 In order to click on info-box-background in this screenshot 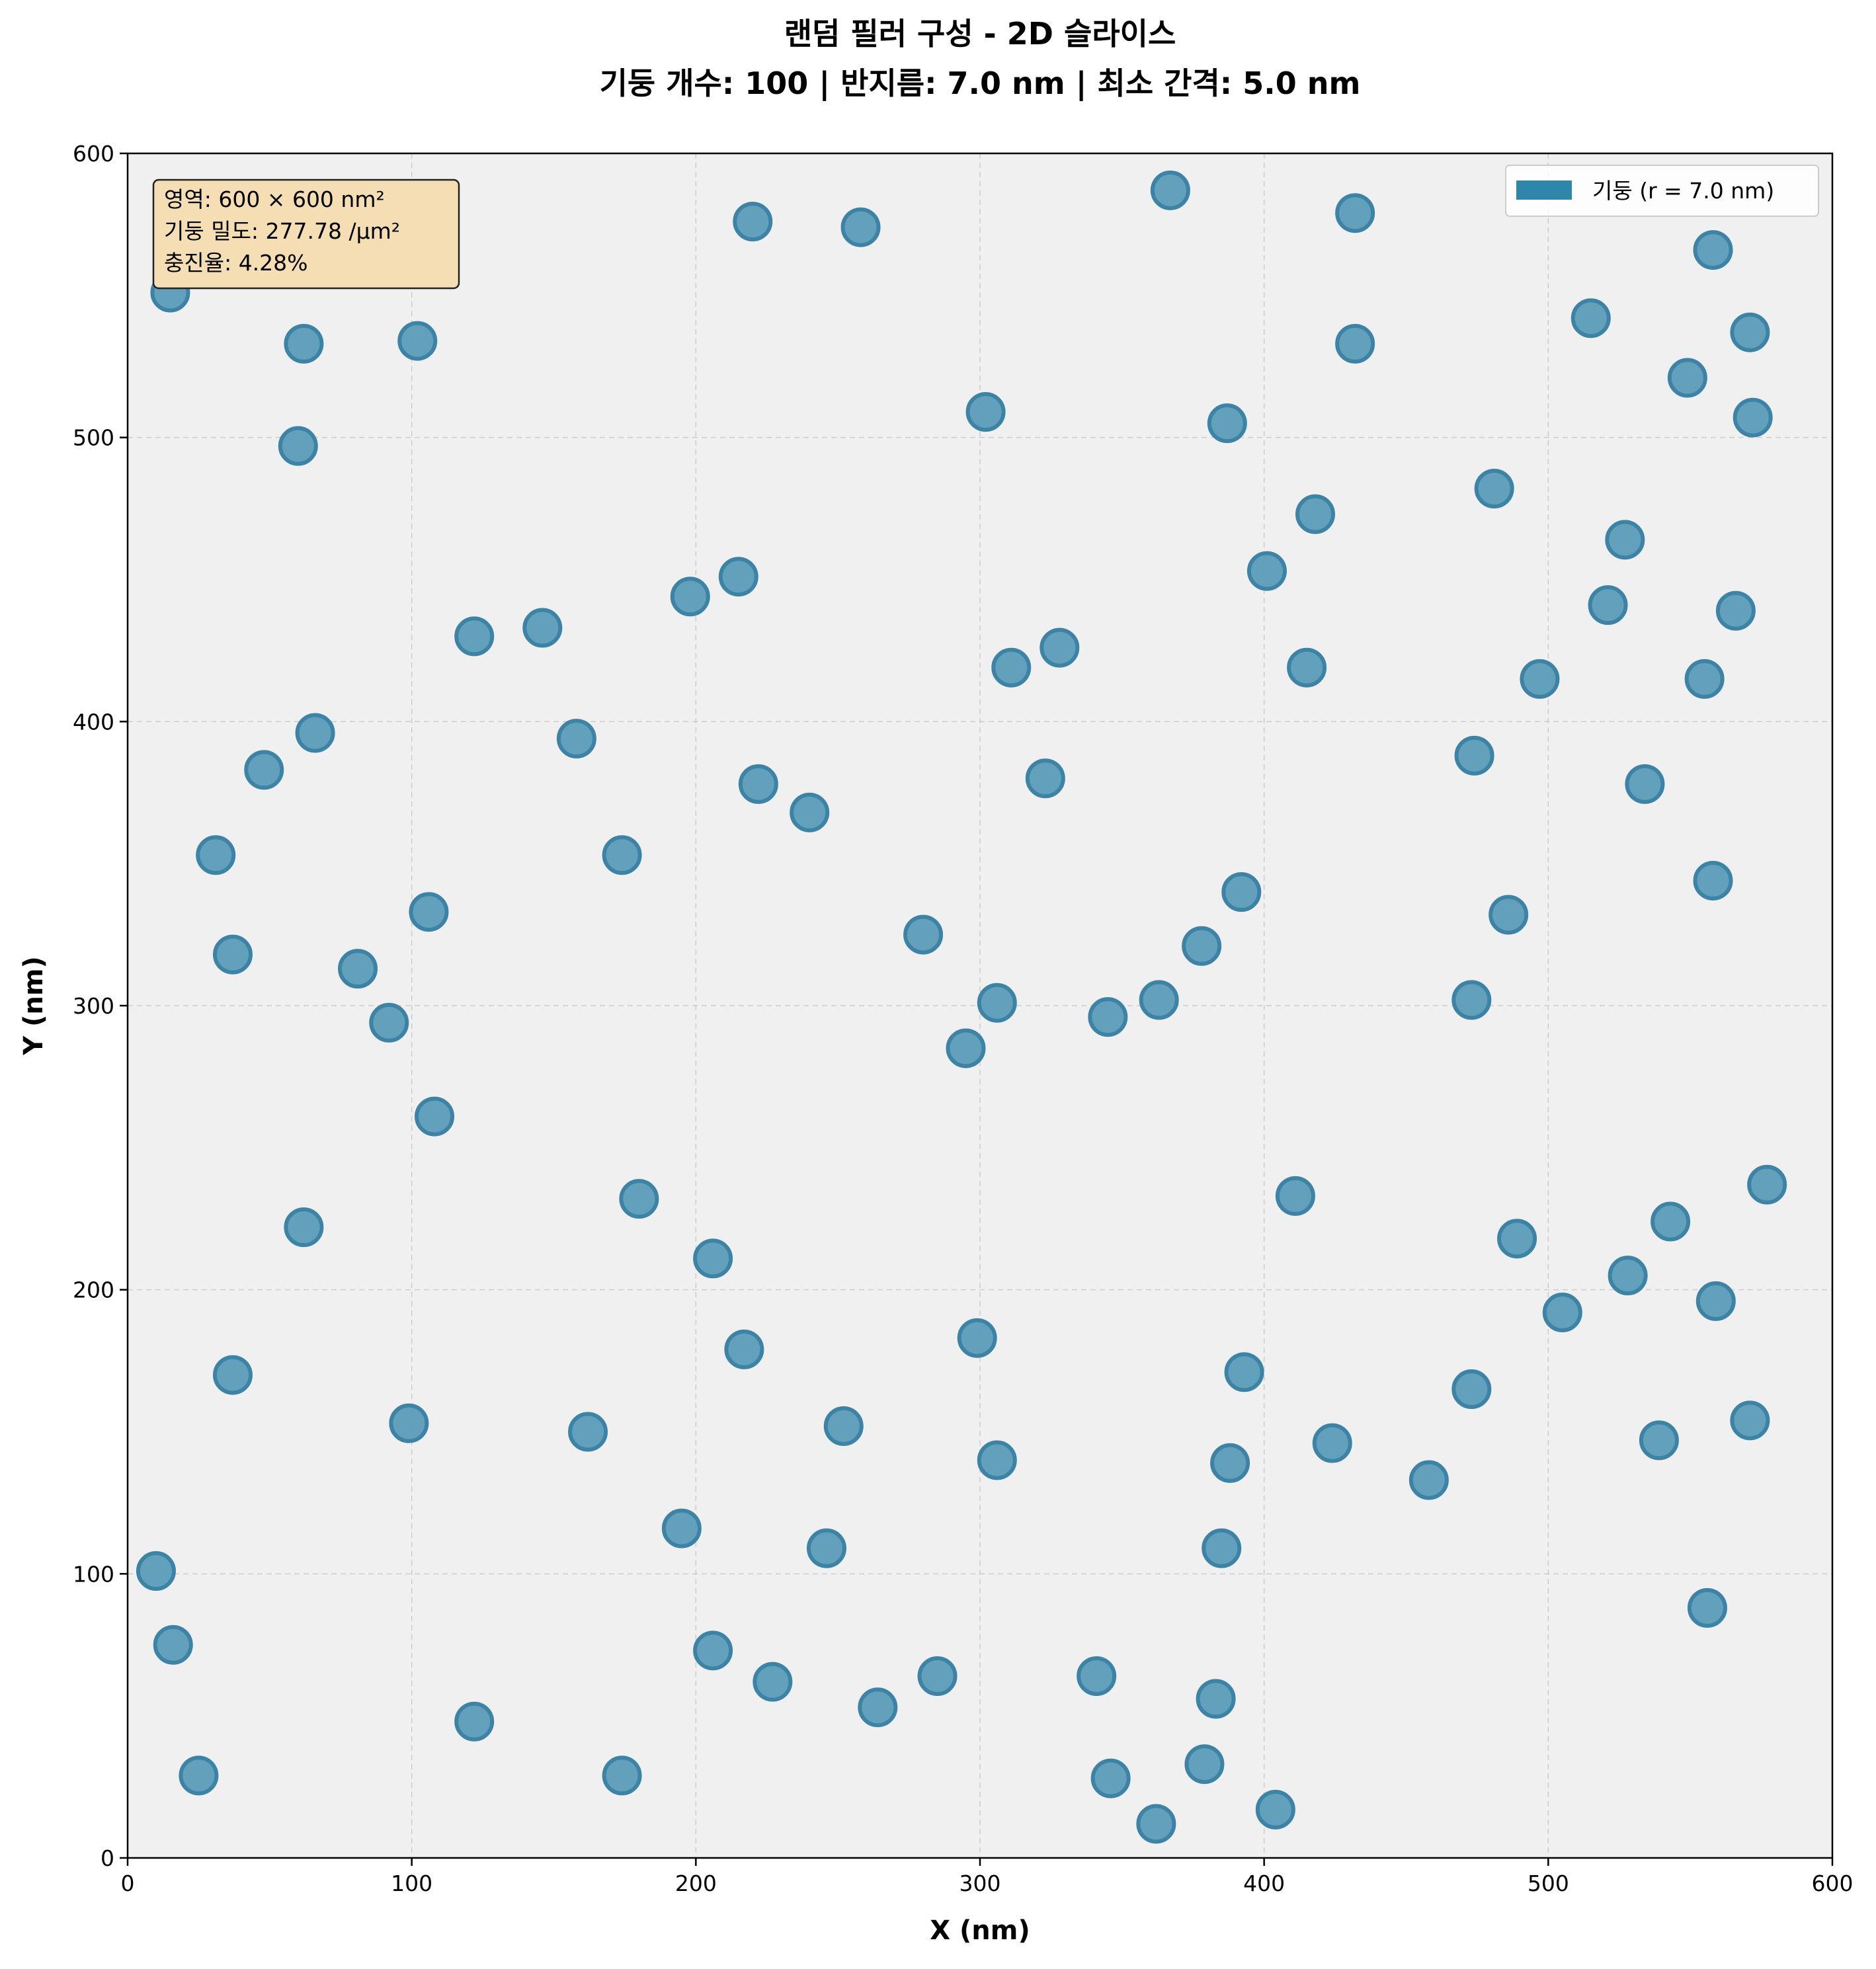, I will do `click(306, 235)`.